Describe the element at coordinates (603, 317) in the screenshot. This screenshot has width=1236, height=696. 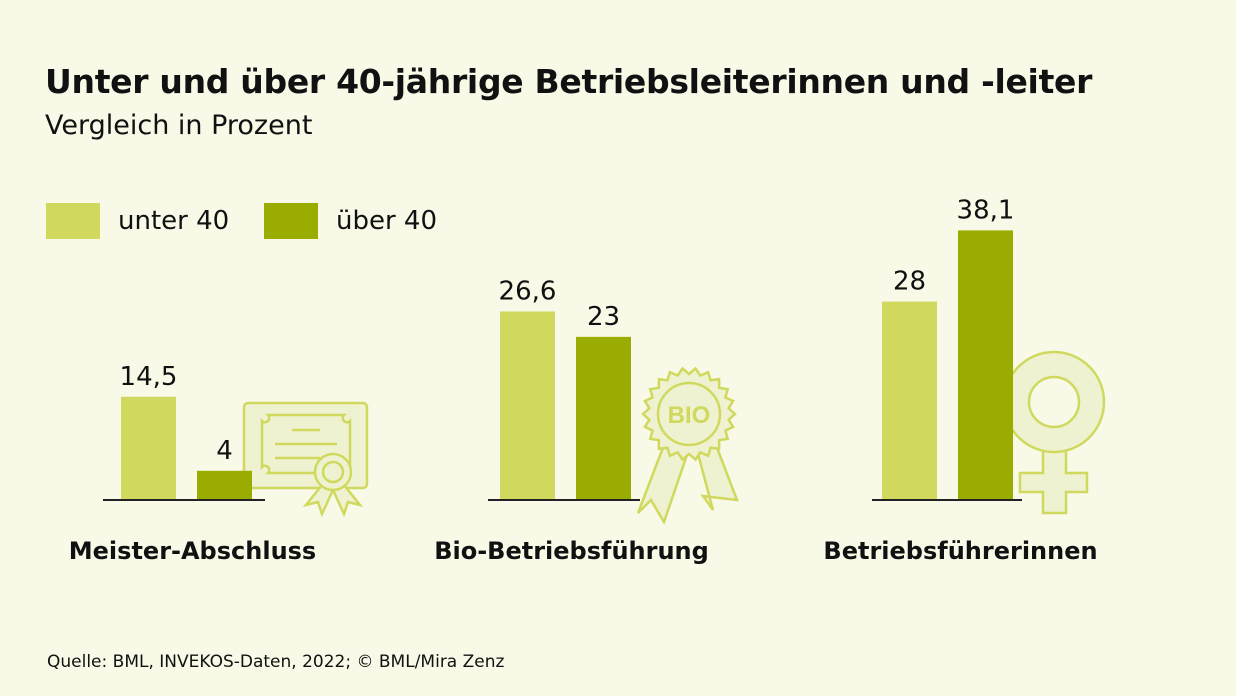
I see `data-label: 23` at that location.